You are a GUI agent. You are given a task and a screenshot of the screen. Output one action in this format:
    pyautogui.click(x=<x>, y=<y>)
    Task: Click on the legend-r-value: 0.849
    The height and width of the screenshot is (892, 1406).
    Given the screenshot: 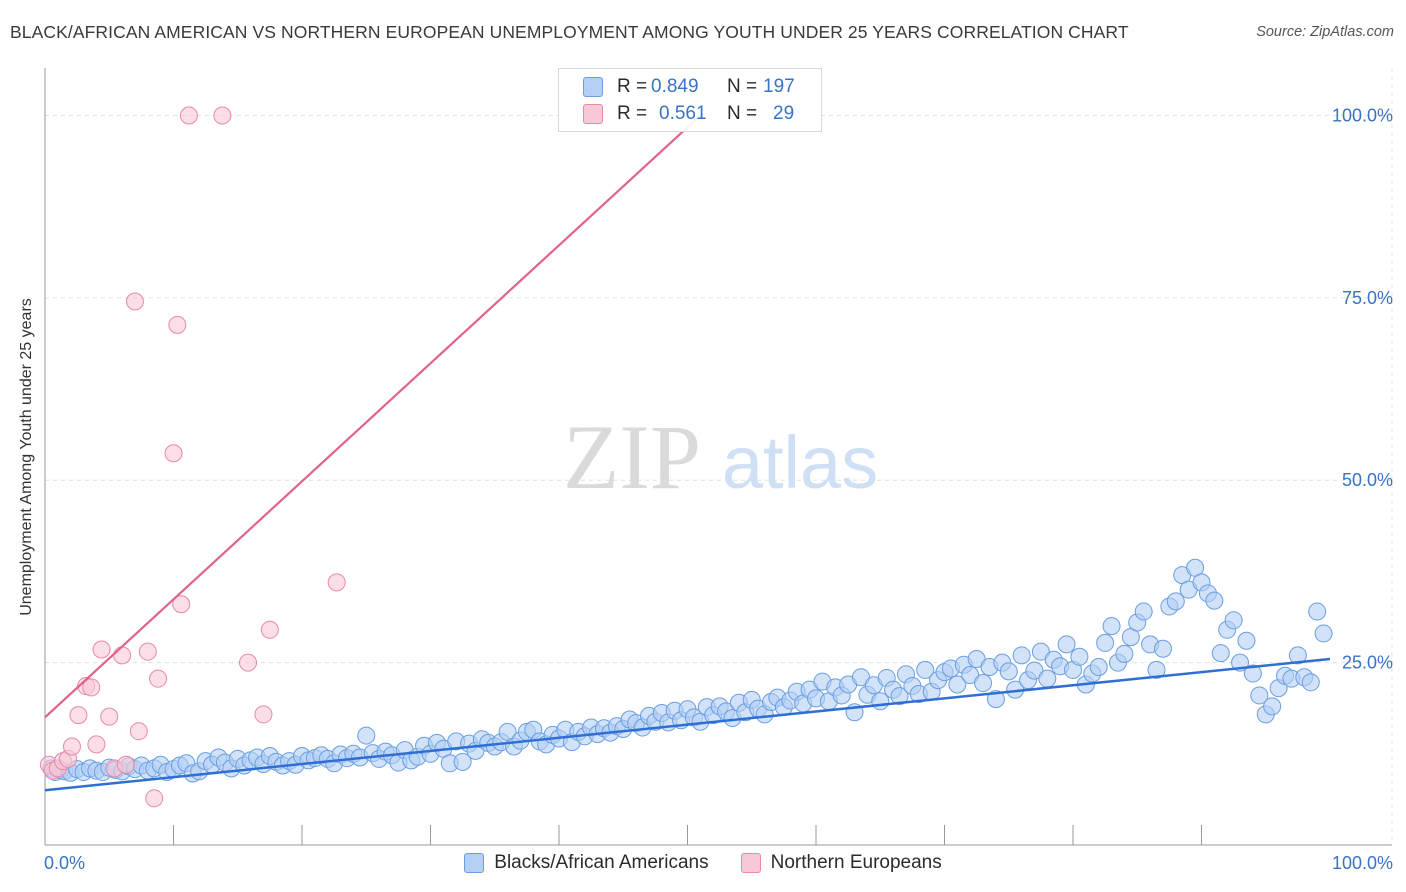 What is the action you would take?
    pyautogui.click(x=675, y=86)
    